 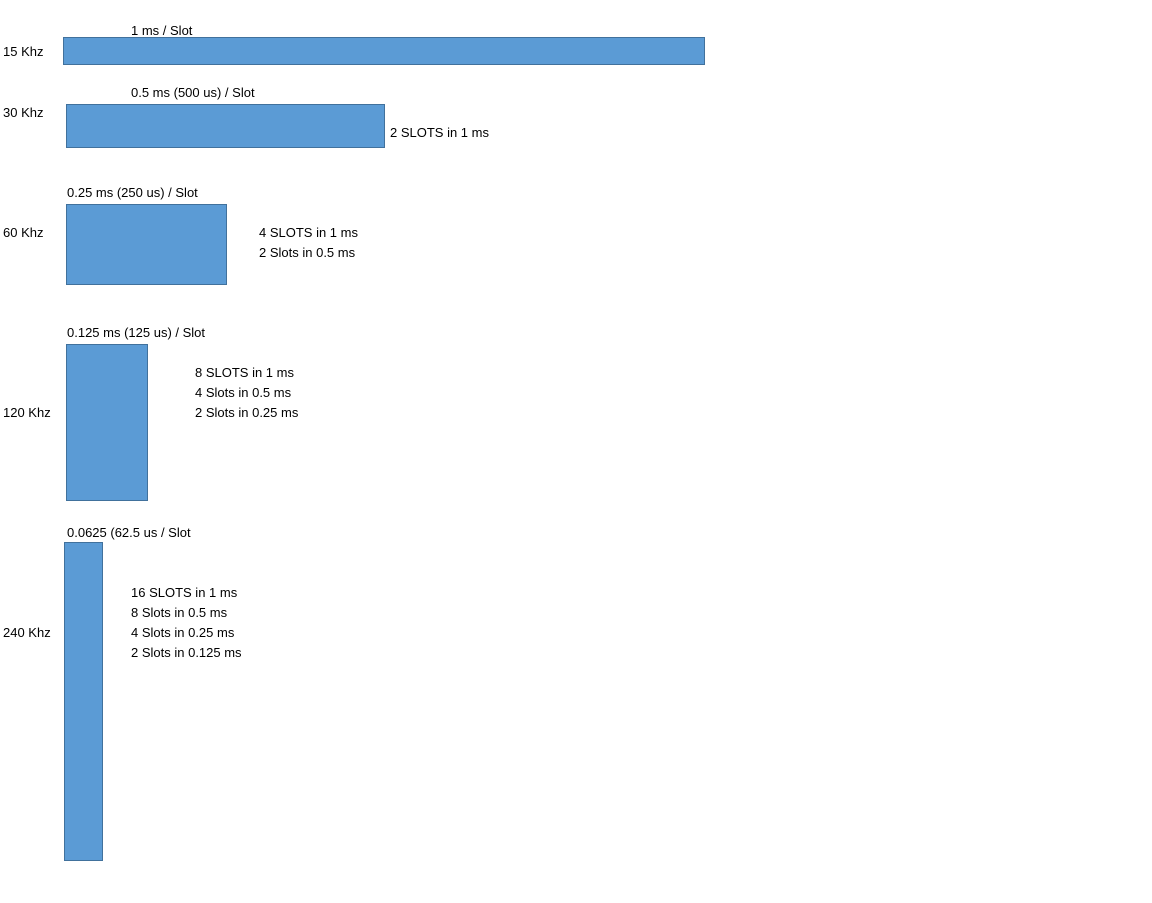 What do you see at coordinates (179, 612) in the screenshot?
I see `slot-note: 8 Slots in 0.5 ms` at bounding box center [179, 612].